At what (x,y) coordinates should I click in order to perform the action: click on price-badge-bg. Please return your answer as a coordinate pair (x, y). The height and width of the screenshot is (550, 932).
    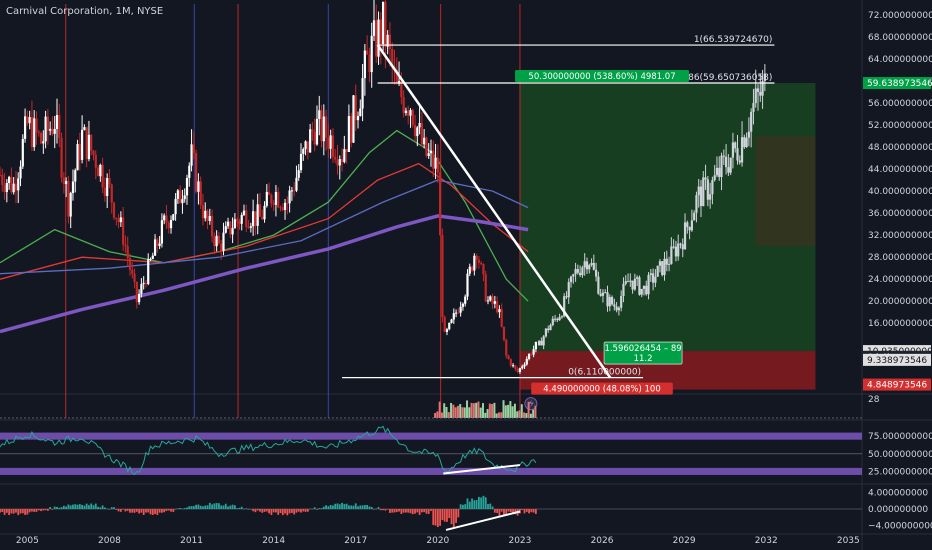
    Looking at the image, I should click on (897, 384).